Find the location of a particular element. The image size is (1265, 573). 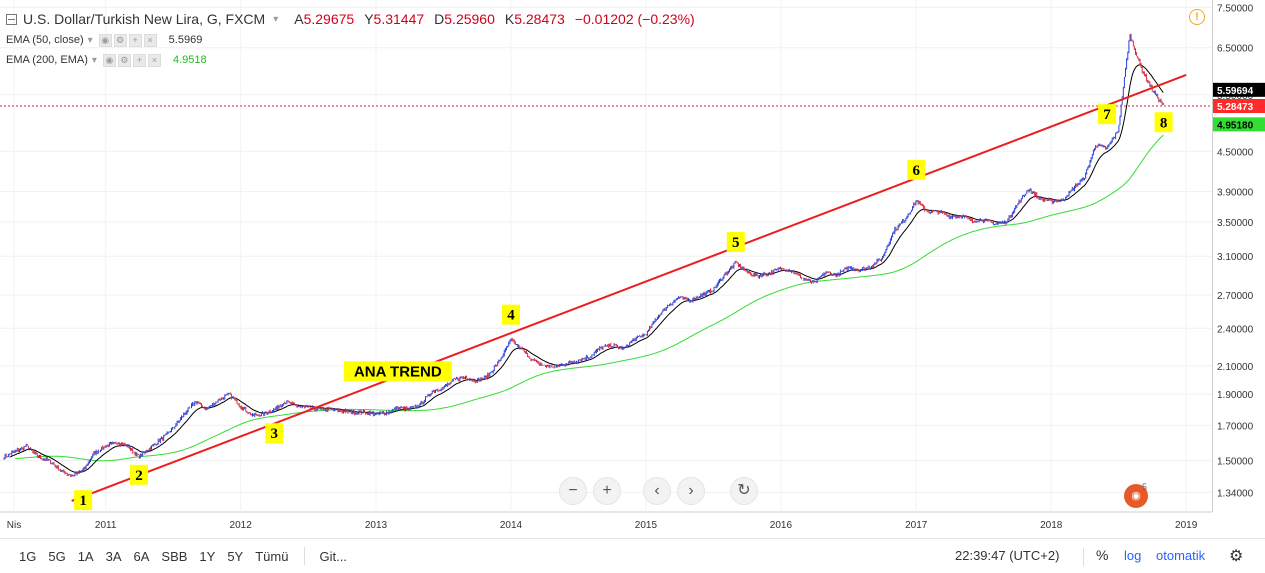

chart-nav-group: − + is located at coordinates (590, 491).